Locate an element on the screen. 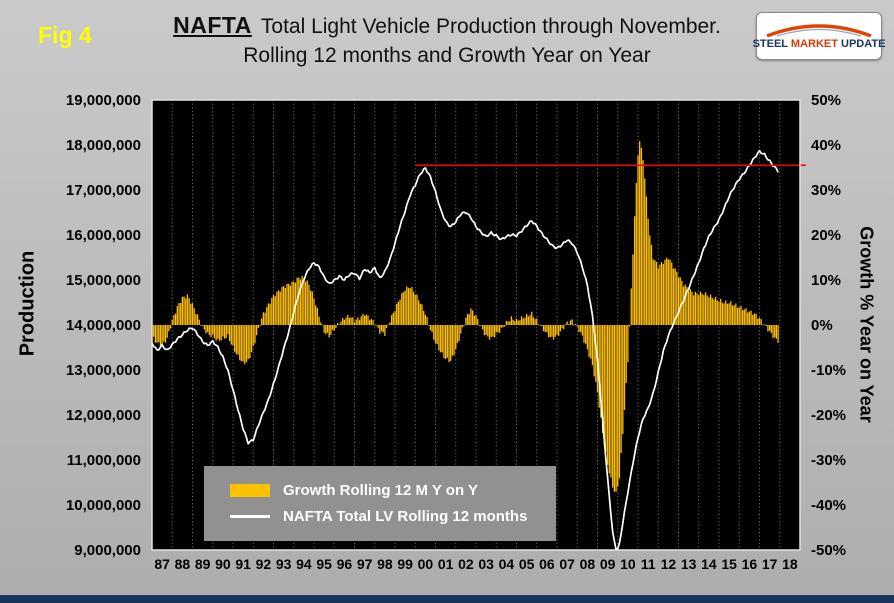 This screenshot has width=894, height=603. svg-text: 14,000,000 is located at coordinates (103, 325).